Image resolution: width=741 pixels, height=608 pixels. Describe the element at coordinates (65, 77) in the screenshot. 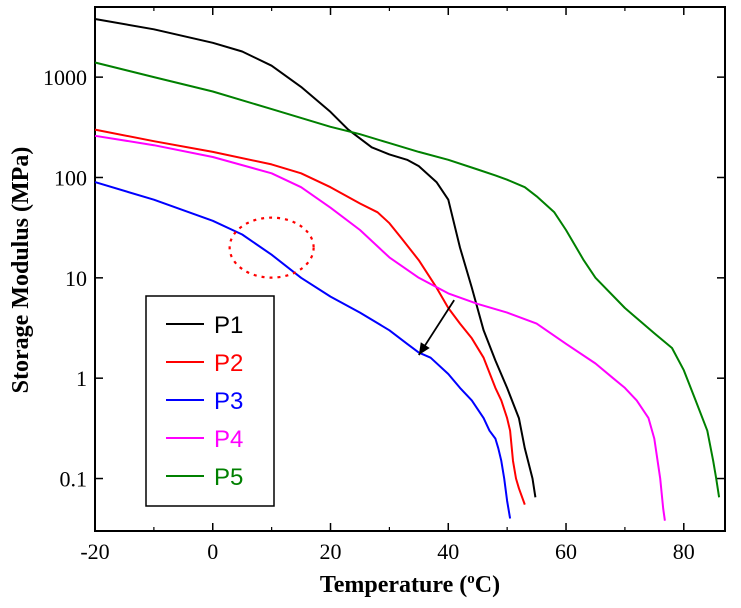

I see `y-tick-label: 1000` at that location.